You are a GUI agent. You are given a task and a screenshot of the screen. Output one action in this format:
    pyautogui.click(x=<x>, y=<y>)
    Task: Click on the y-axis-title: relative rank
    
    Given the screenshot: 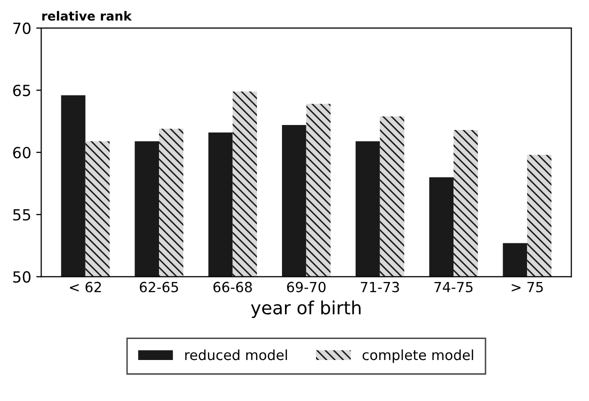 What is the action you would take?
    pyautogui.click(x=87, y=16)
    